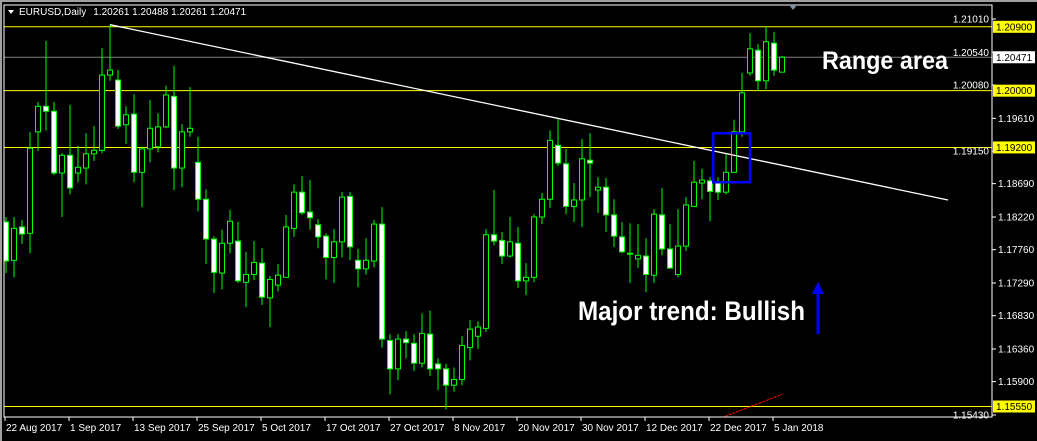 Image resolution: width=1037 pixels, height=441 pixels. What do you see at coordinates (818, 308) in the screenshot?
I see `arrow-up-icon` at bounding box center [818, 308].